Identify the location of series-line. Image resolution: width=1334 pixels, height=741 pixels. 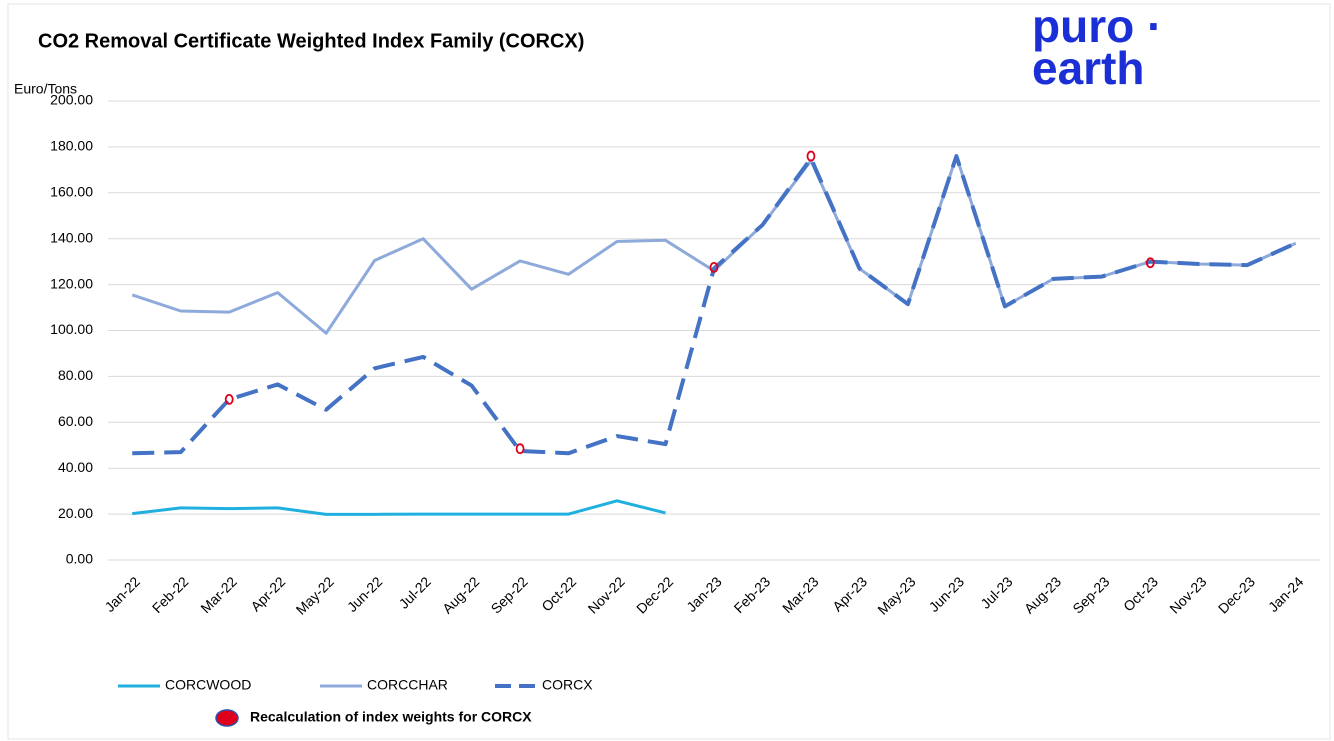
(399, 507).